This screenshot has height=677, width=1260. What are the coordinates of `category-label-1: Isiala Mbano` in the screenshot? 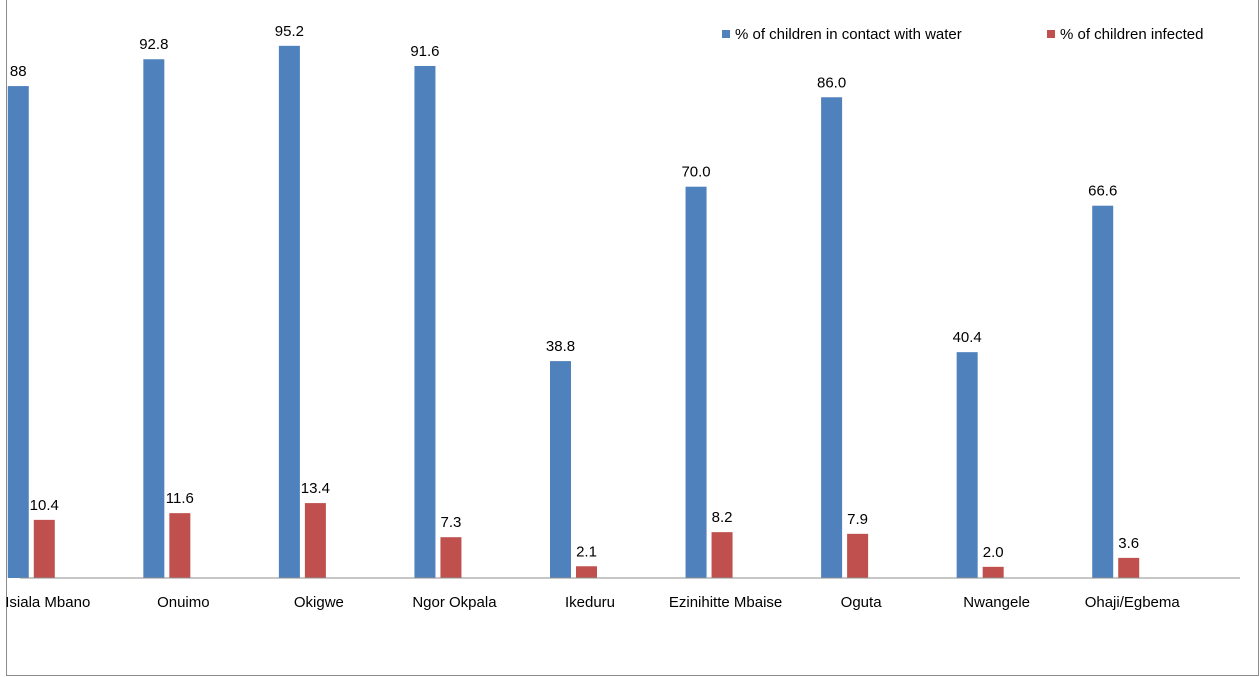 It's located at (47, 602).